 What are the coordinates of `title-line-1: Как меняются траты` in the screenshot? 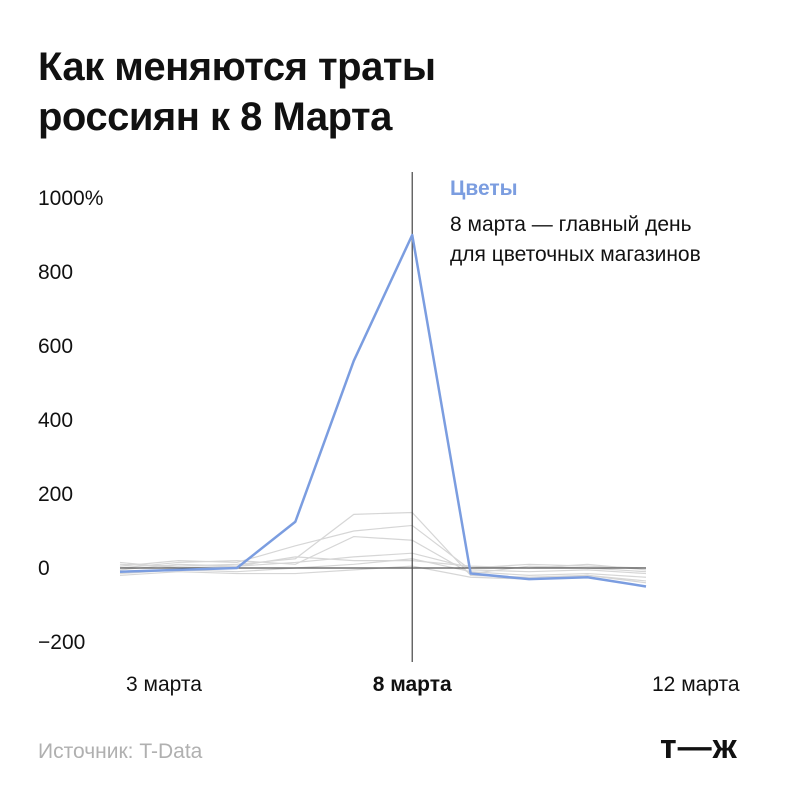 It's located at (237, 67).